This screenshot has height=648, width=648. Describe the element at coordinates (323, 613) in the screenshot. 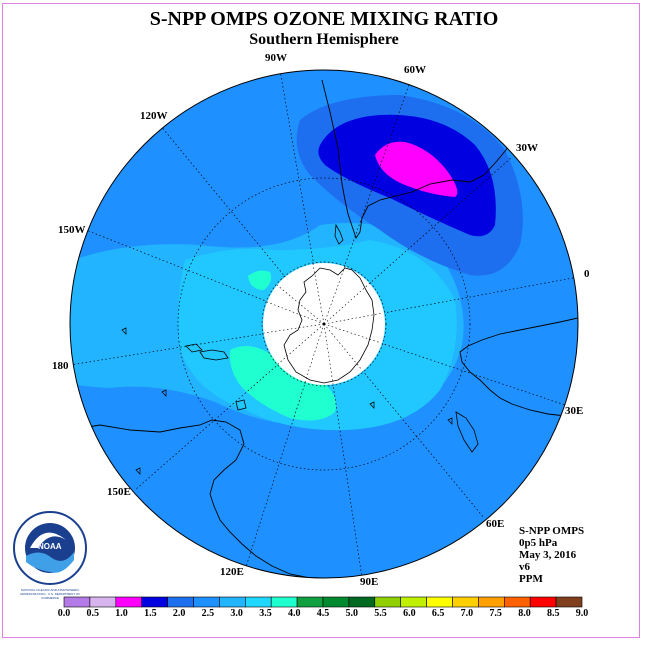

I see `colorbar-tick-label: 4.5` at that location.